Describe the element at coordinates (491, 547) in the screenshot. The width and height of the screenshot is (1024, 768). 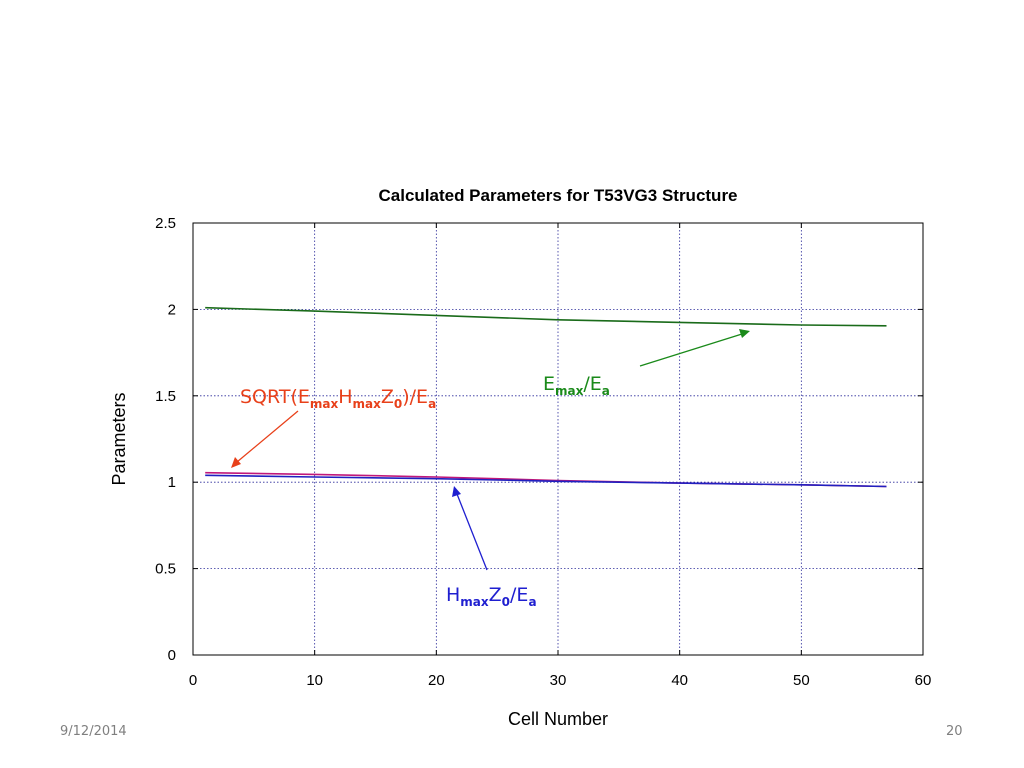
I see `annotation-hmax: HmaxZ0/Ea` at that location.